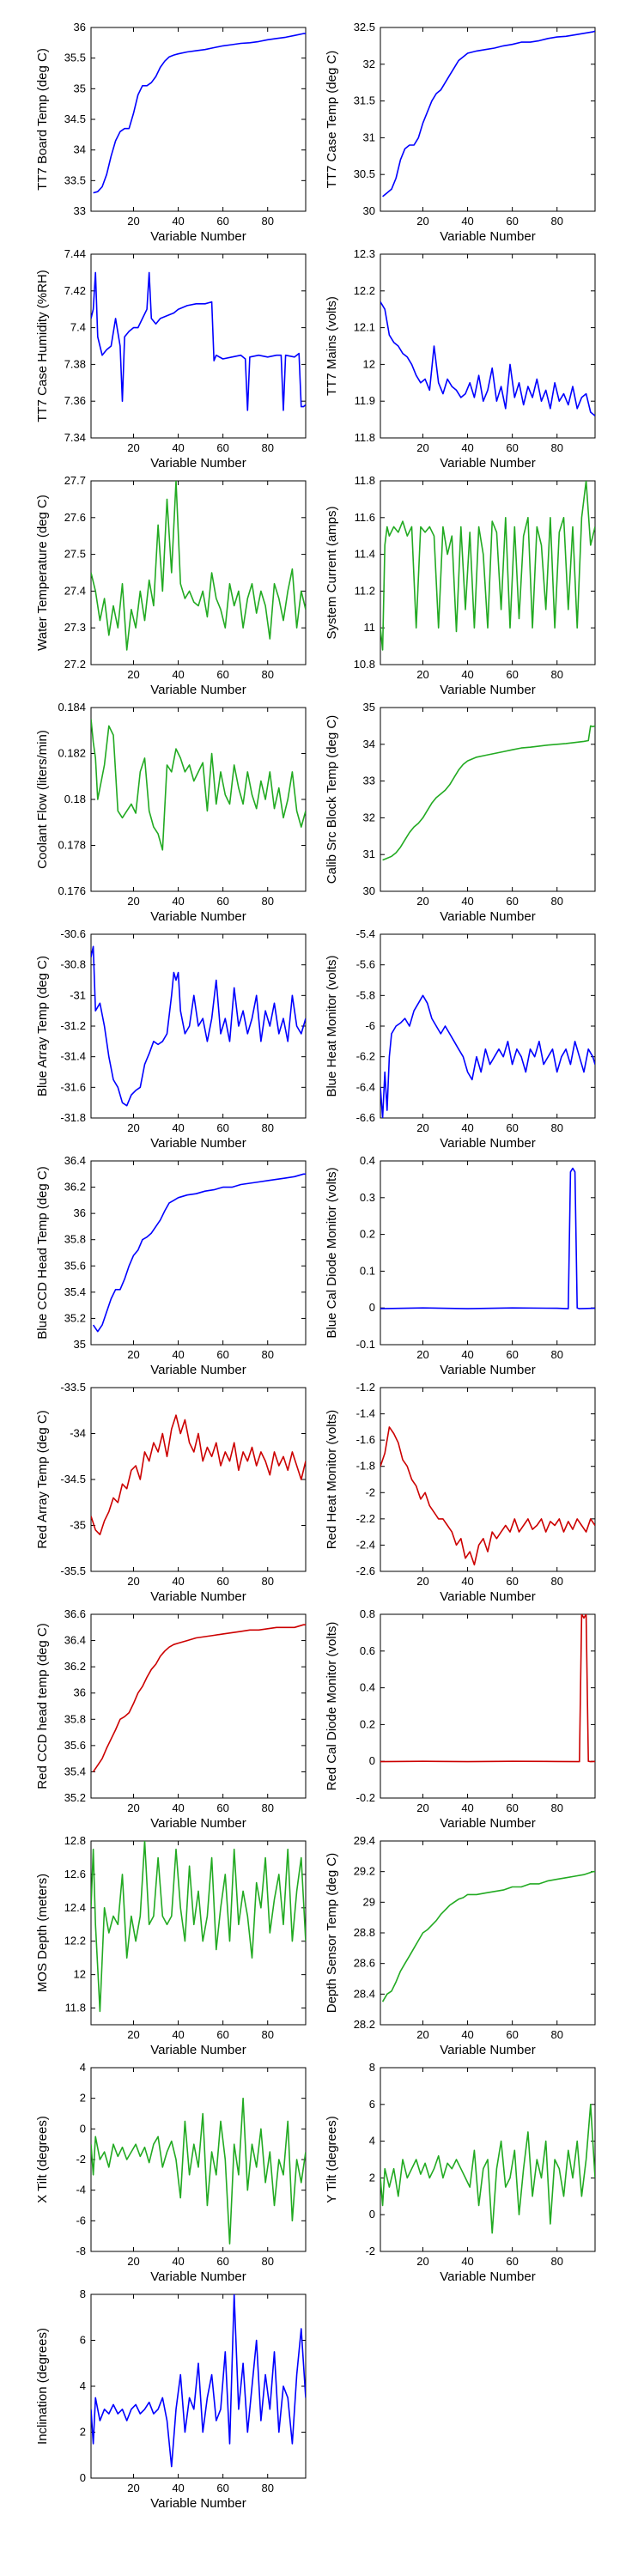  What do you see at coordinates (42, 2386) in the screenshot?
I see `y-axis-label: Inclination (degrees)` at bounding box center [42, 2386].